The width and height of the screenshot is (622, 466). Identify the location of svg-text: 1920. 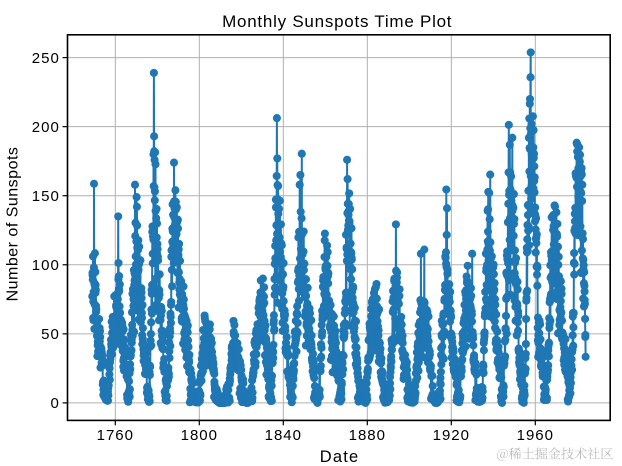
(451, 435).